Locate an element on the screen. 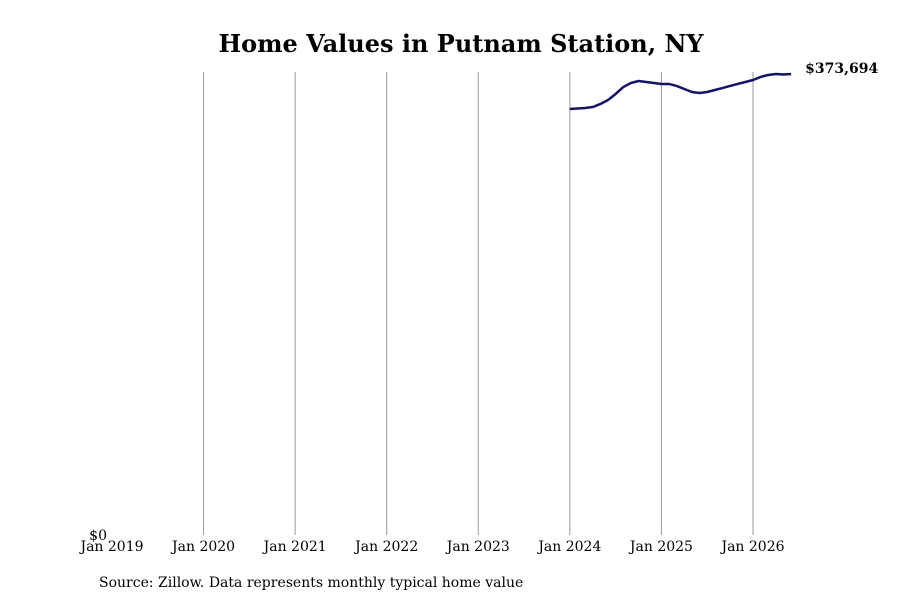  y-tick-label: $0 is located at coordinates (98, 536).